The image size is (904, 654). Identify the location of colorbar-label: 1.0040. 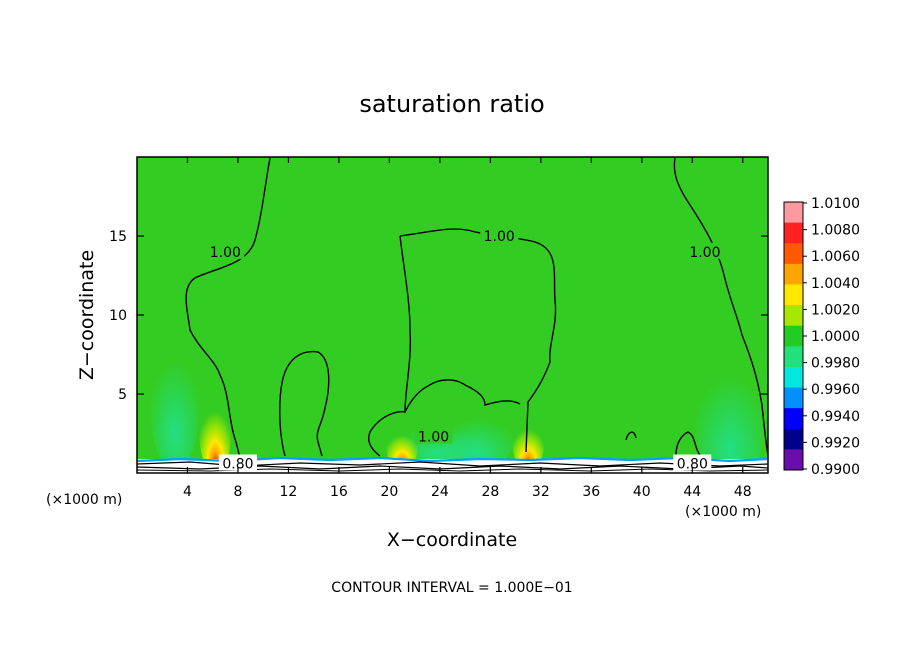
(835, 284).